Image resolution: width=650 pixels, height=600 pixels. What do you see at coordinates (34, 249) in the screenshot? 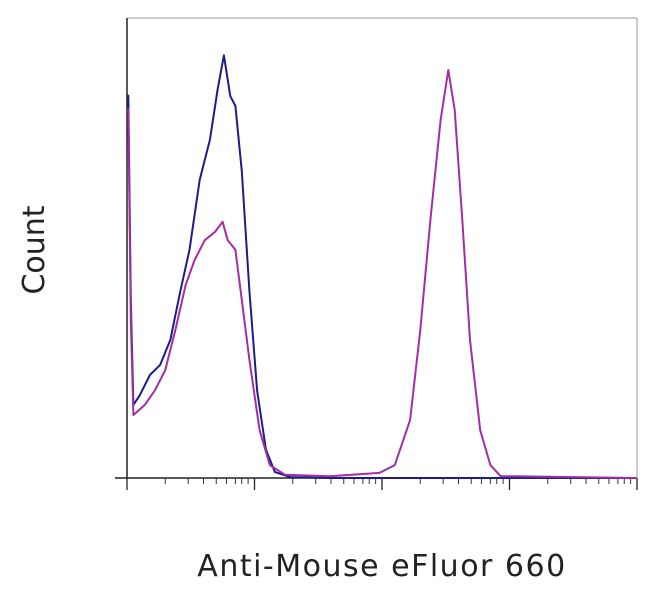
I see `y-axis-label: Count` at bounding box center [34, 249].